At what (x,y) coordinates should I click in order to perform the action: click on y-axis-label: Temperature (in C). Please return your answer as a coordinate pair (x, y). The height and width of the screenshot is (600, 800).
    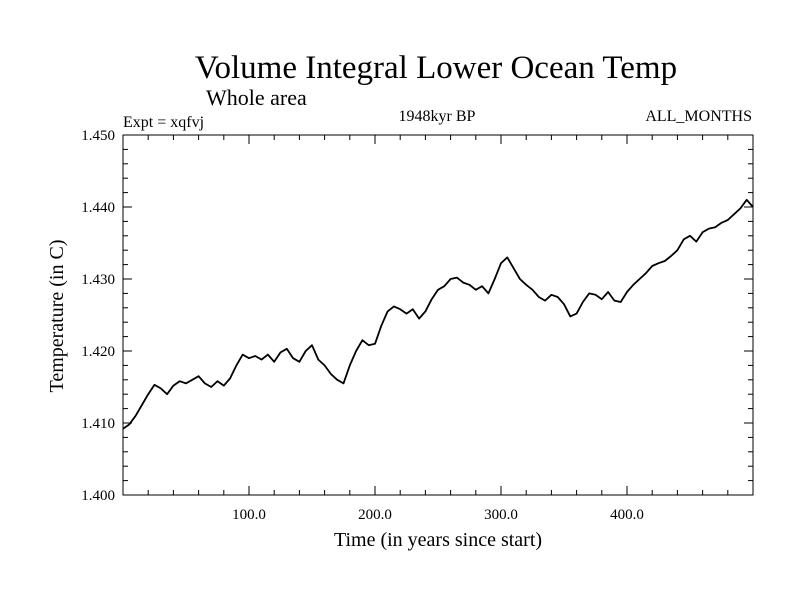
    Looking at the image, I should click on (57, 316).